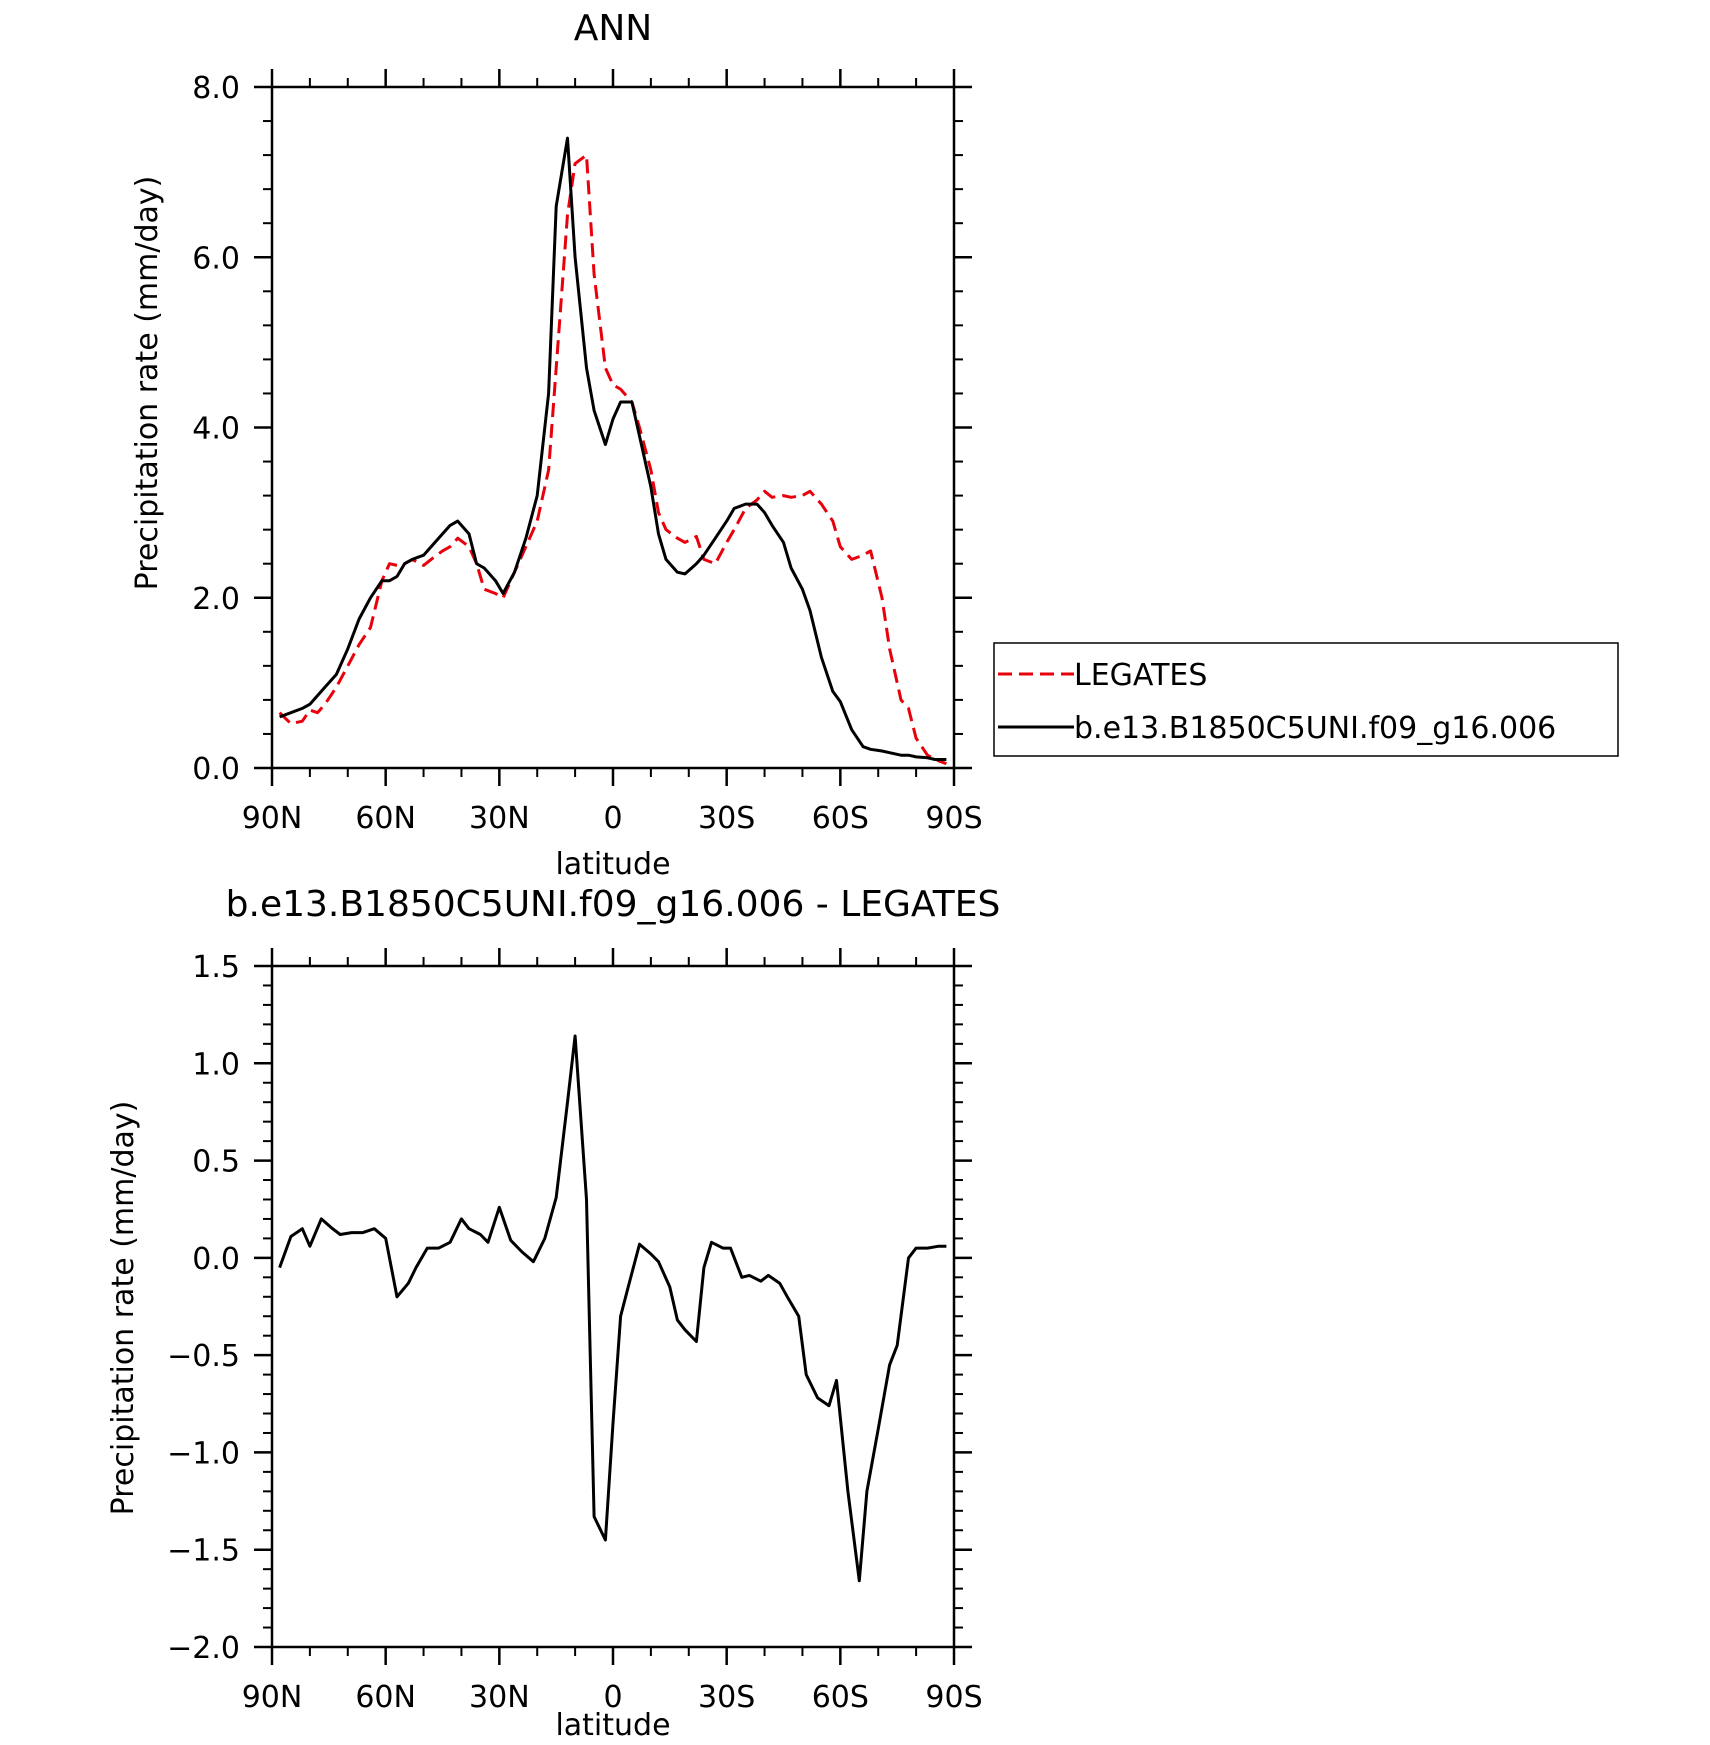 The width and height of the screenshot is (1710, 1745). Describe the element at coordinates (216, 1162) in the screenshot. I see `bottom-y-tick-label: 0.5` at that location.